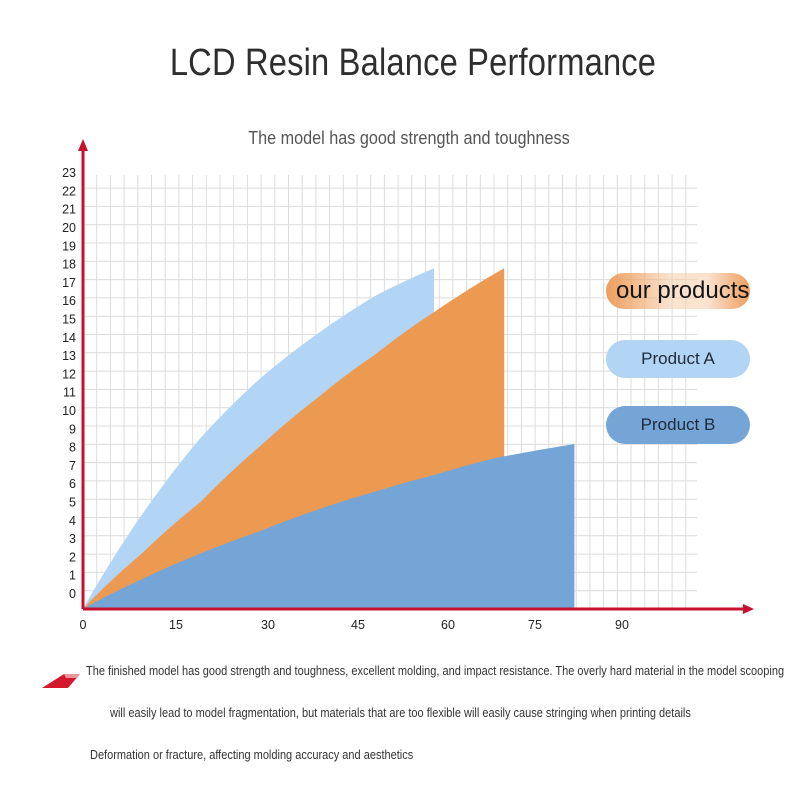  Describe the element at coordinates (535, 625) in the screenshot. I see `x-tick-label: 75` at that location.